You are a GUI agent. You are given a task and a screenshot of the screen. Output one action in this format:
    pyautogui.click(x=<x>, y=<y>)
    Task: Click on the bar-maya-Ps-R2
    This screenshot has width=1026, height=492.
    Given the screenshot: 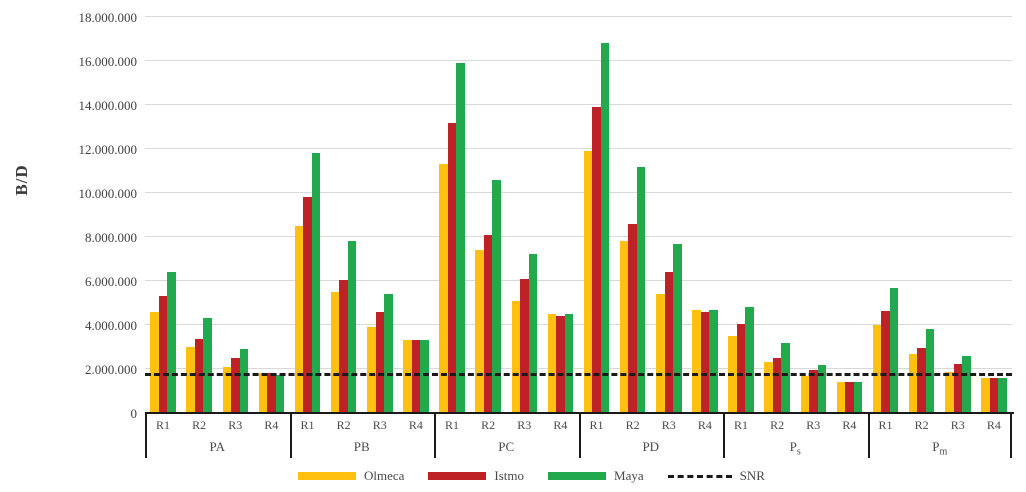 What is the action you would take?
    pyautogui.click(x=785, y=377)
    